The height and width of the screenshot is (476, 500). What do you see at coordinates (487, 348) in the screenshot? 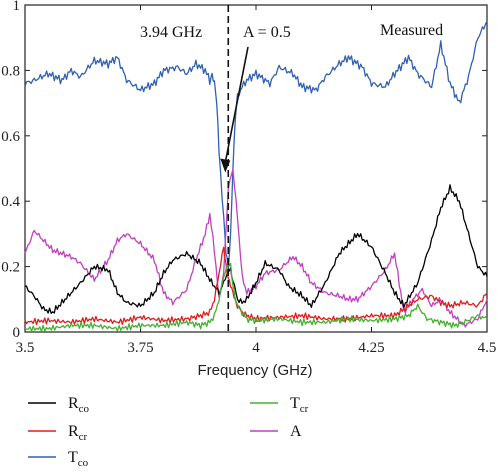
I see `x-tick-label: 4.5` at bounding box center [487, 348].